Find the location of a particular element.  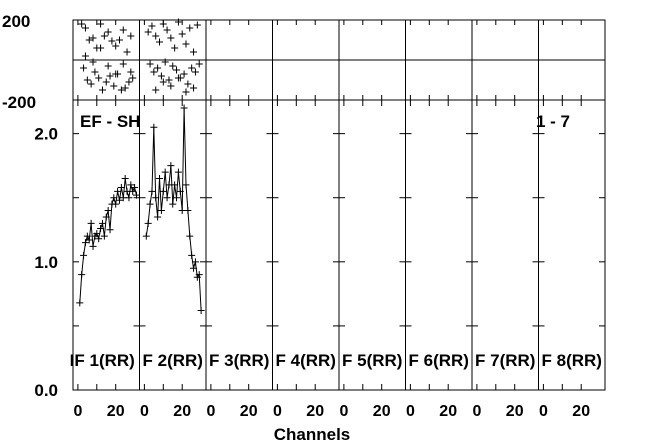

amp-ytick-label: 0.0 is located at coordinates (46, 390).